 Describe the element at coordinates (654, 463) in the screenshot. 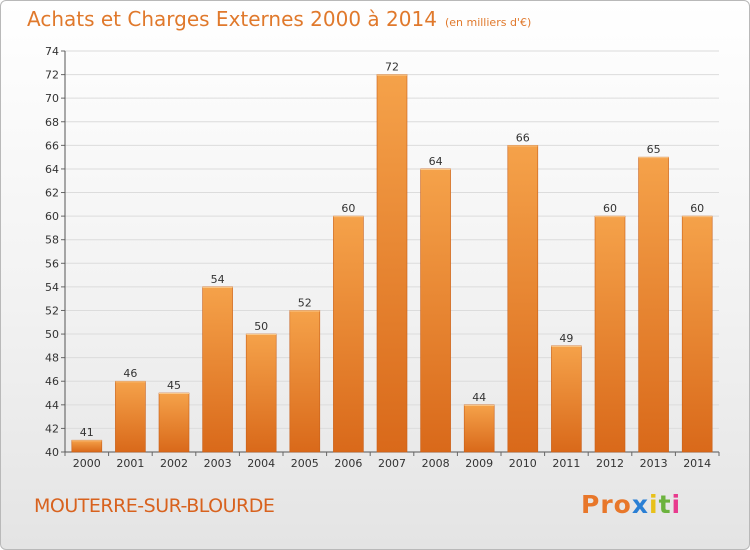

I see `x-tick-label: 2013` at that location.